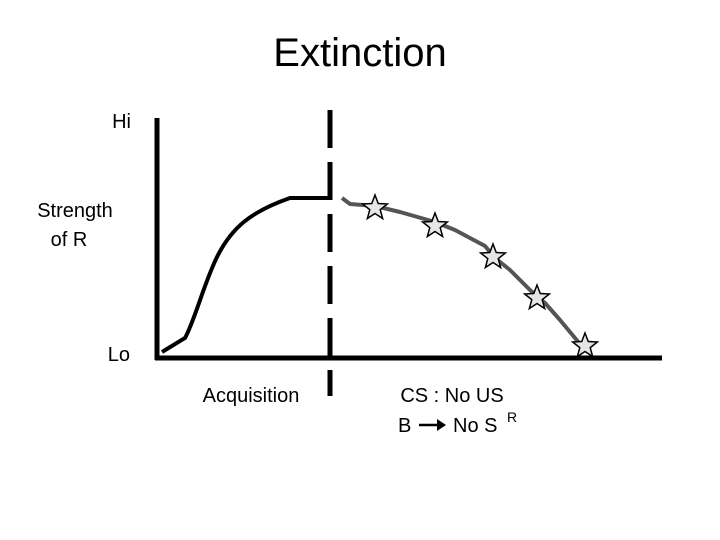  Describe the element at coordinates (69, 240) in the screenshot. I see `y-axis-label: of R` at that location.